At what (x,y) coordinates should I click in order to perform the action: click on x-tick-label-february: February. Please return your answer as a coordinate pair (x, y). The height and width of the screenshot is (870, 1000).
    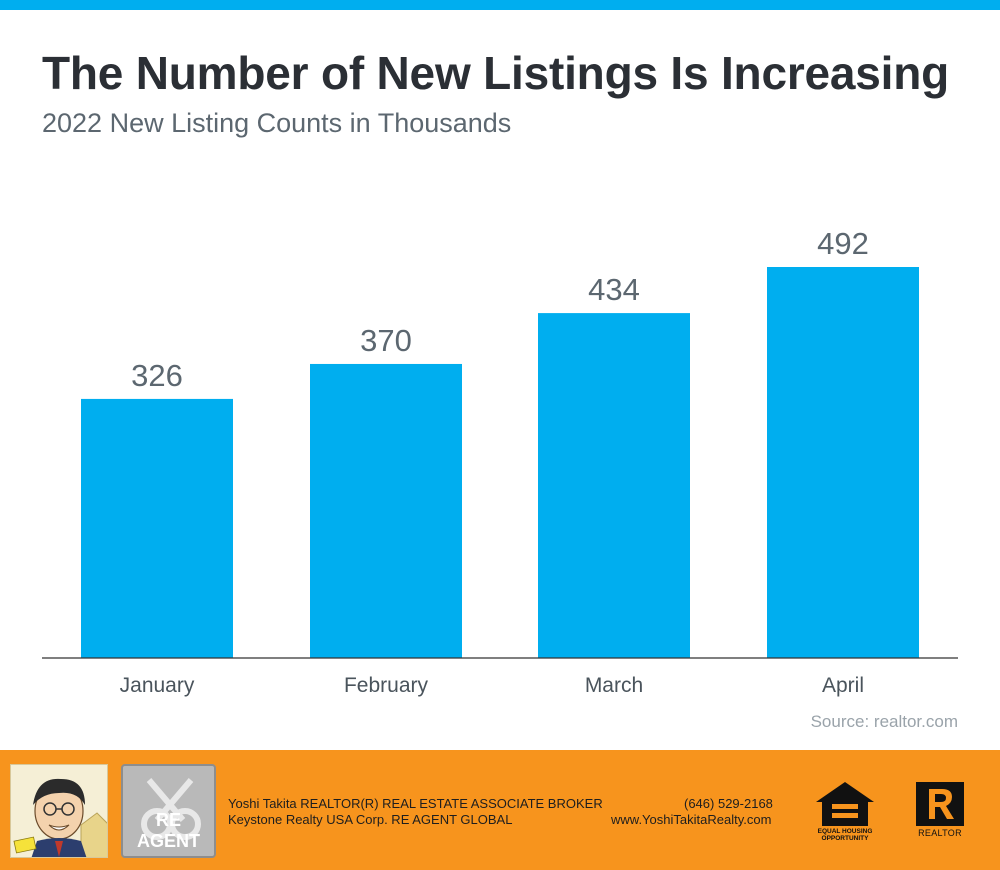
    Looking at the image, I should click on (386, 685).